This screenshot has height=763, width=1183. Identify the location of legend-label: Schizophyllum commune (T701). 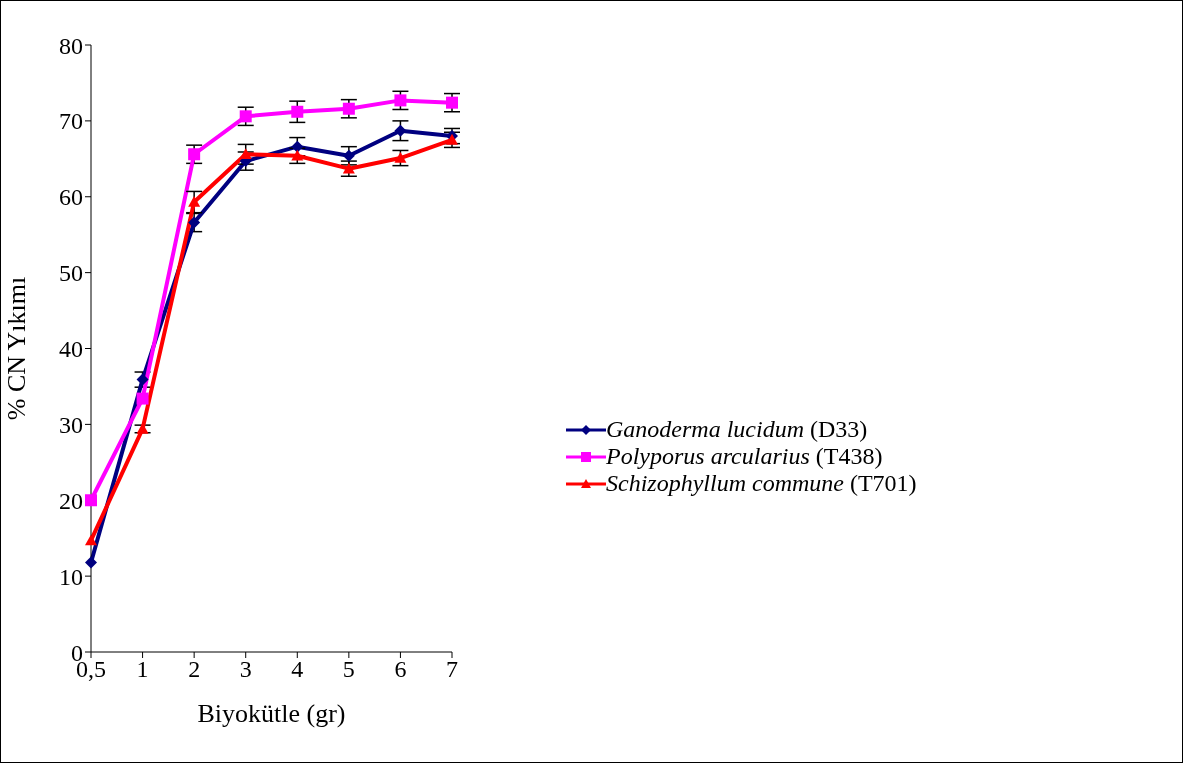
(761, 483).